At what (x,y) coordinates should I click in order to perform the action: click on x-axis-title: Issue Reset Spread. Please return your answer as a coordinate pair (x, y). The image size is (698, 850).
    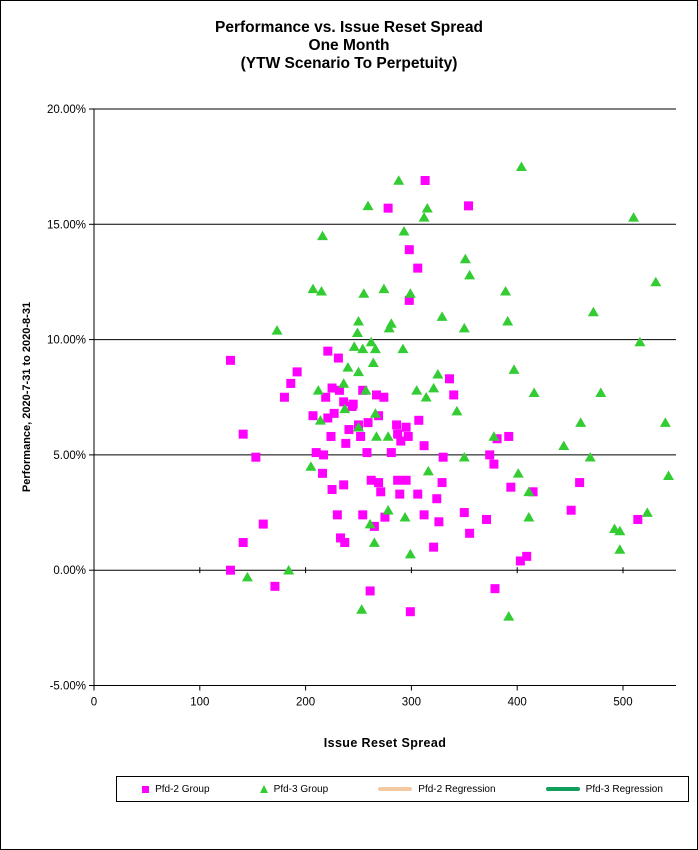
    Looking at the image, I should click on (385, 743).